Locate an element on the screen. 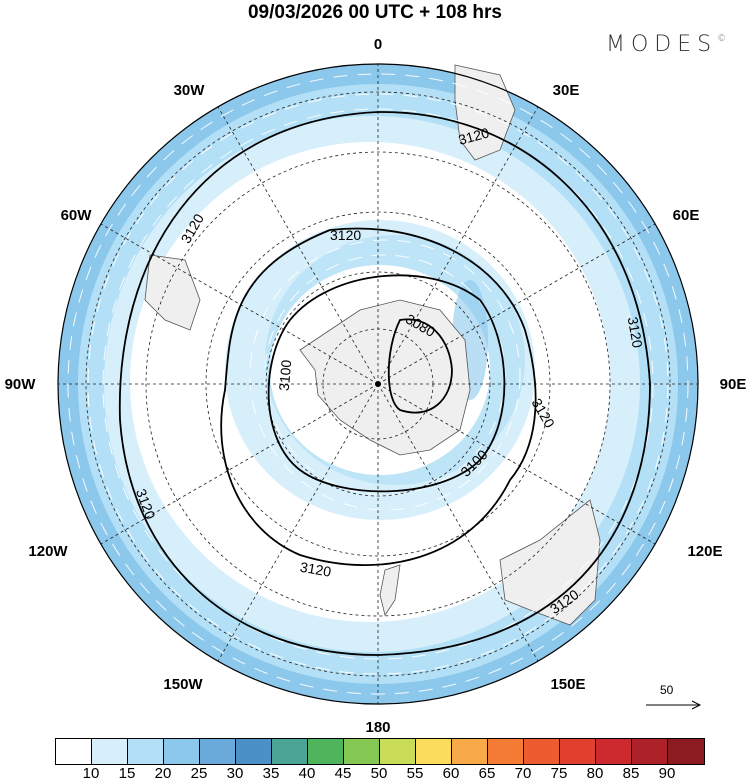  south-pole-marker is located at coordinates (378, 384).